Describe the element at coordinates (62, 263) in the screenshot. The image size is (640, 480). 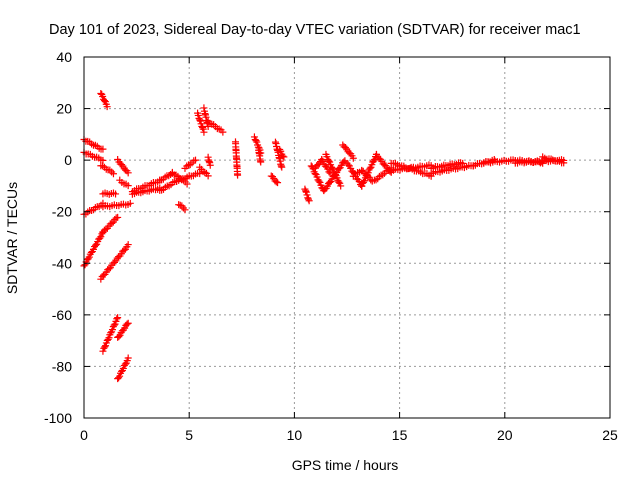
I see `y-tick-label: -40` at that location.